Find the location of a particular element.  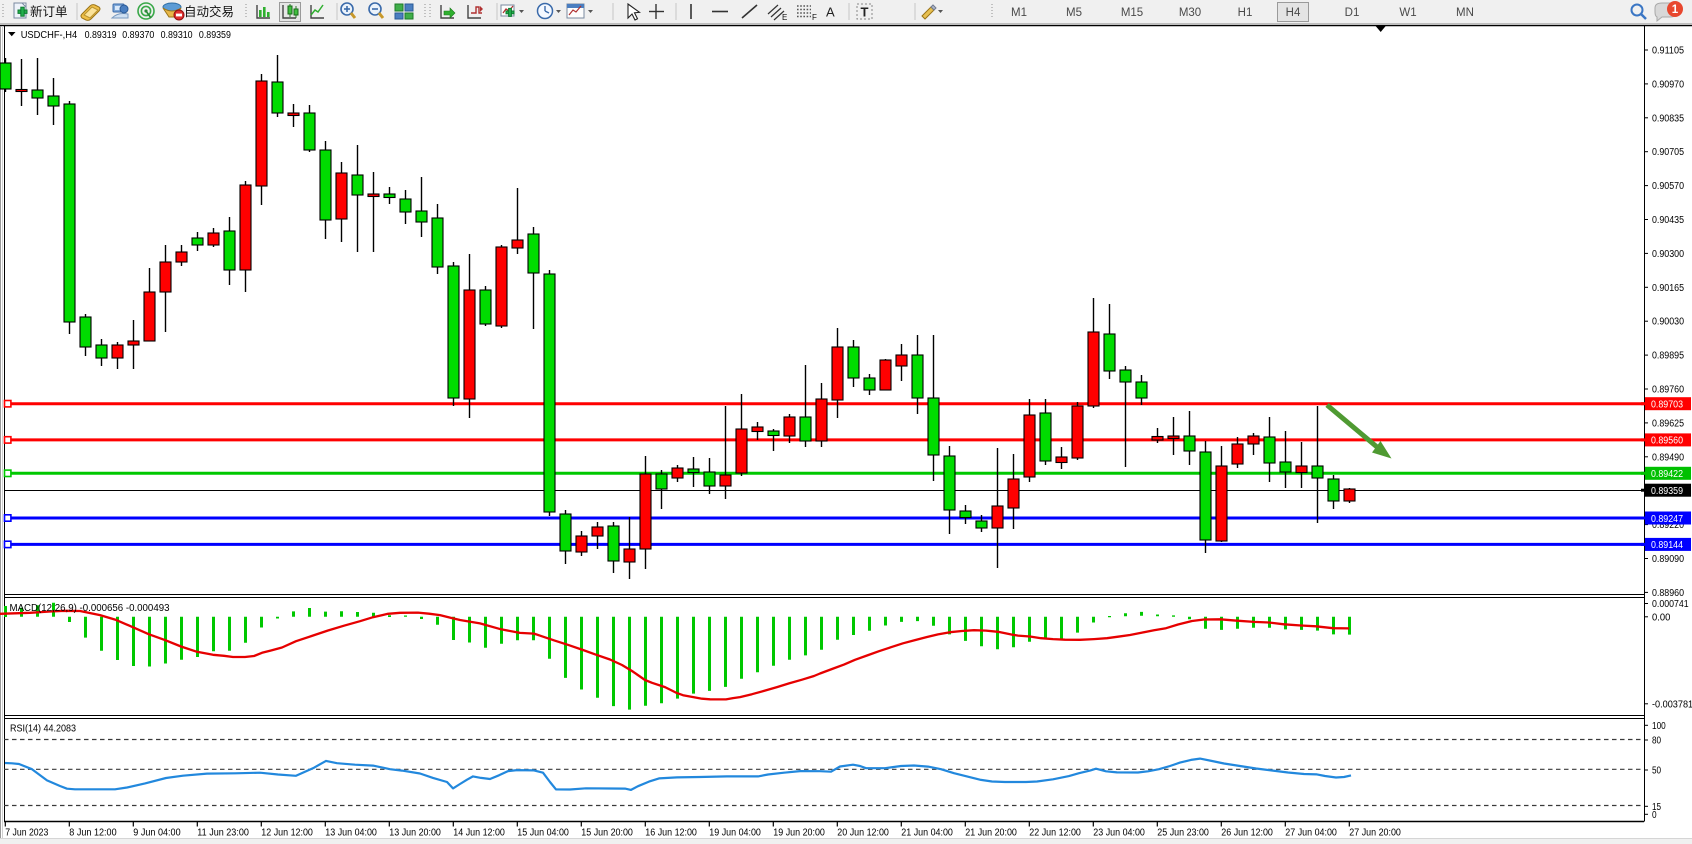

svg-text: RSI(14) 44.2083 is located at coordinates (43, 729).